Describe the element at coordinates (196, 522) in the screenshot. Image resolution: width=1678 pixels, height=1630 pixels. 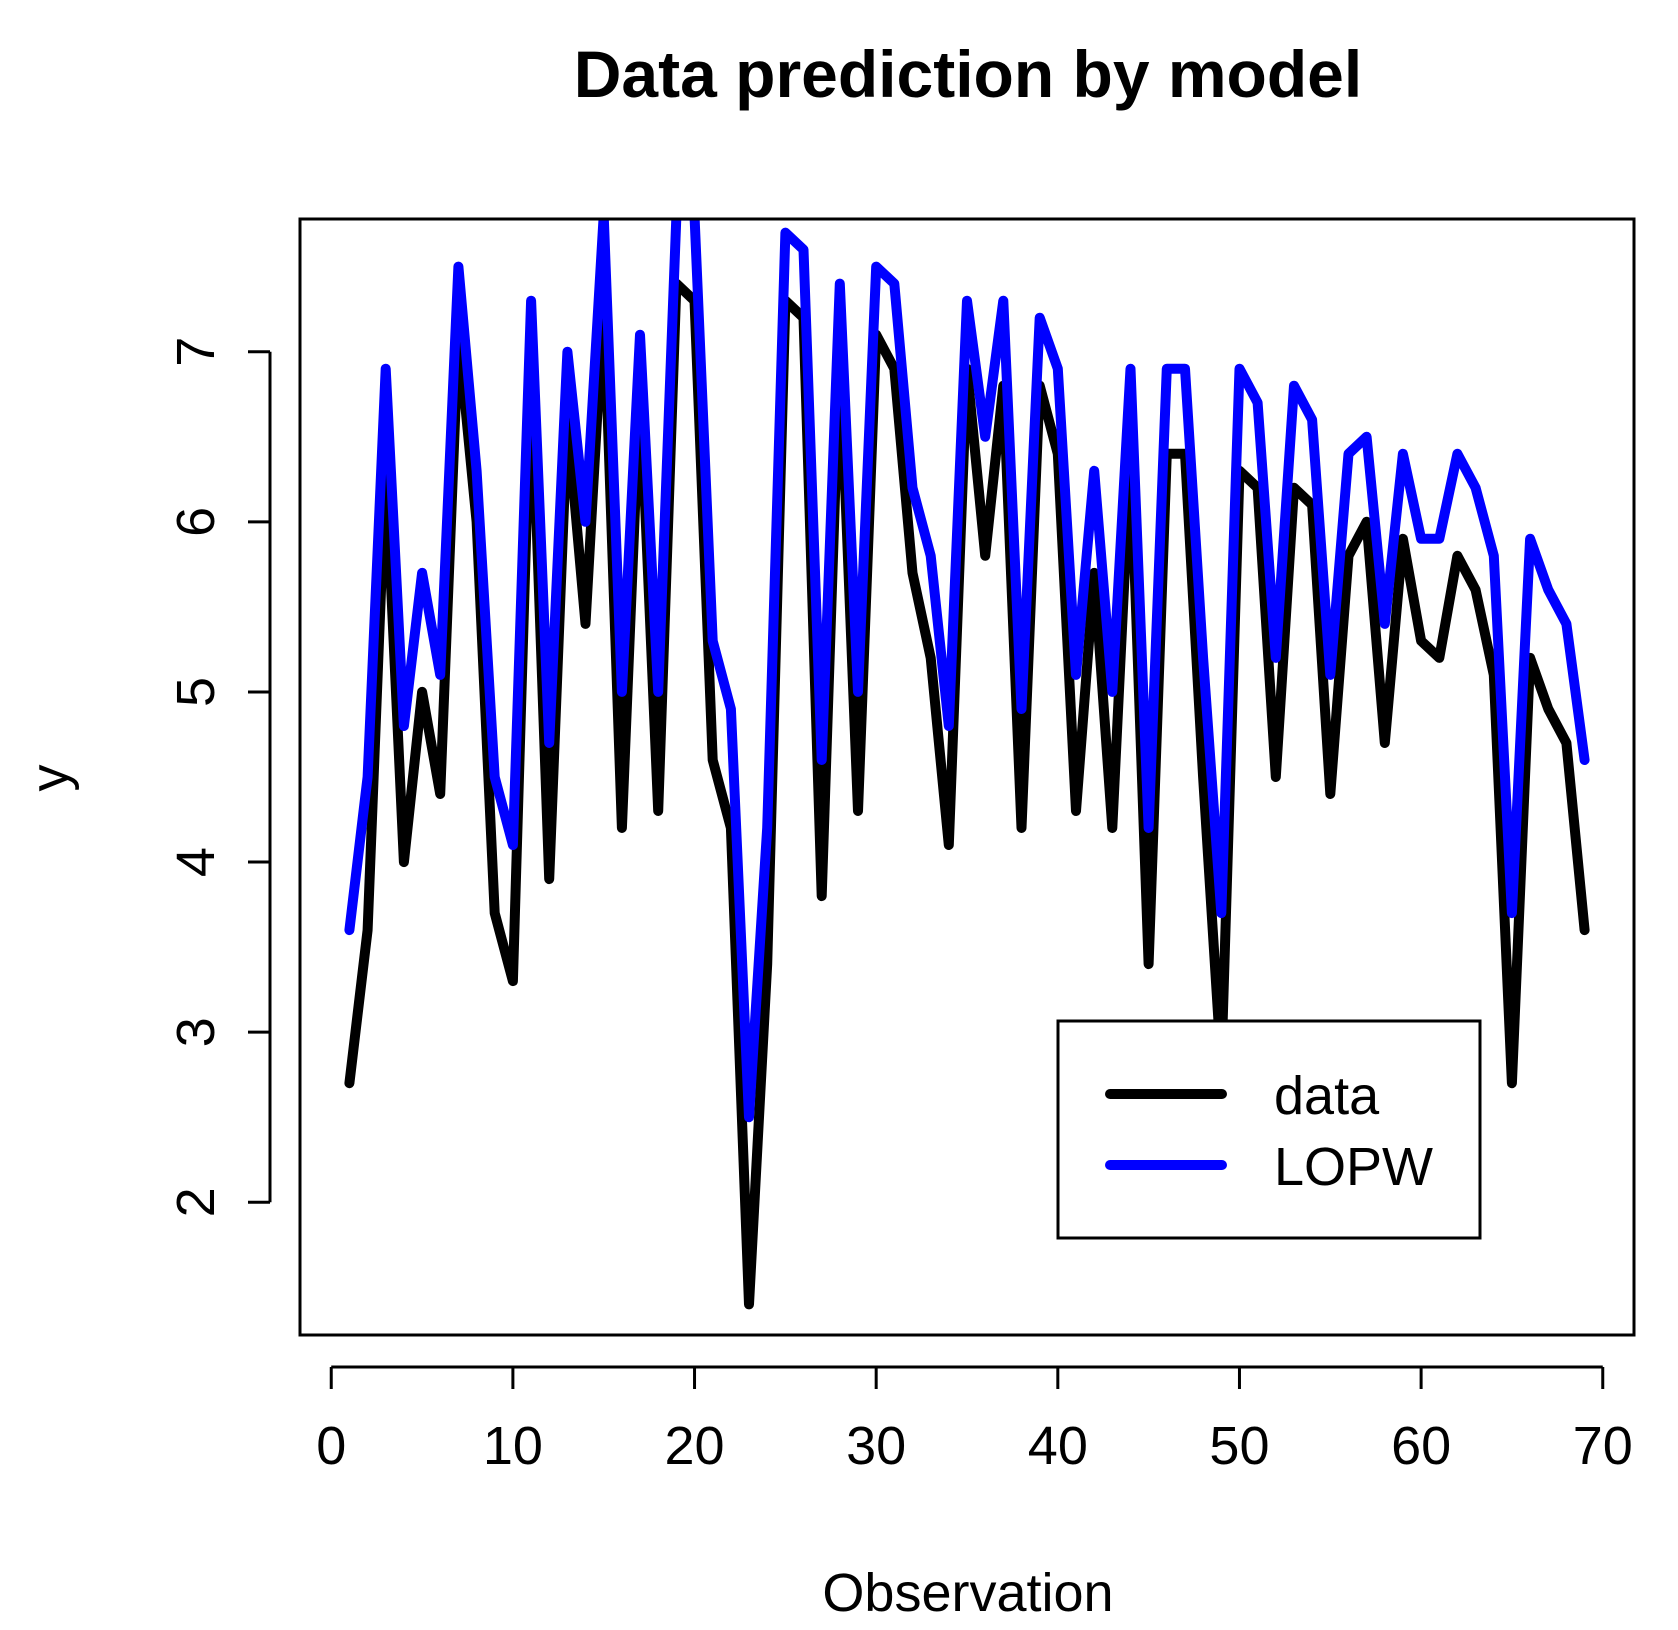
I see `y-tick-label: 6` at that location.